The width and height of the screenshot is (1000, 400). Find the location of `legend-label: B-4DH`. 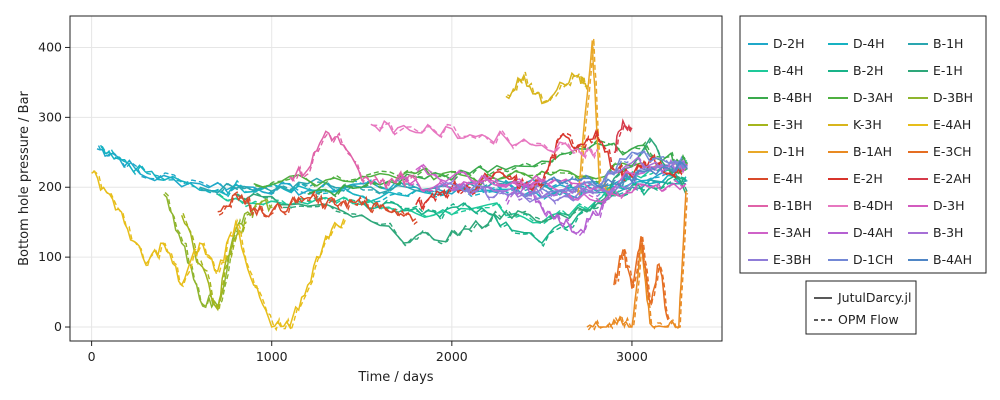

legend-label: B-4DH is located at coordinates (873, 205).